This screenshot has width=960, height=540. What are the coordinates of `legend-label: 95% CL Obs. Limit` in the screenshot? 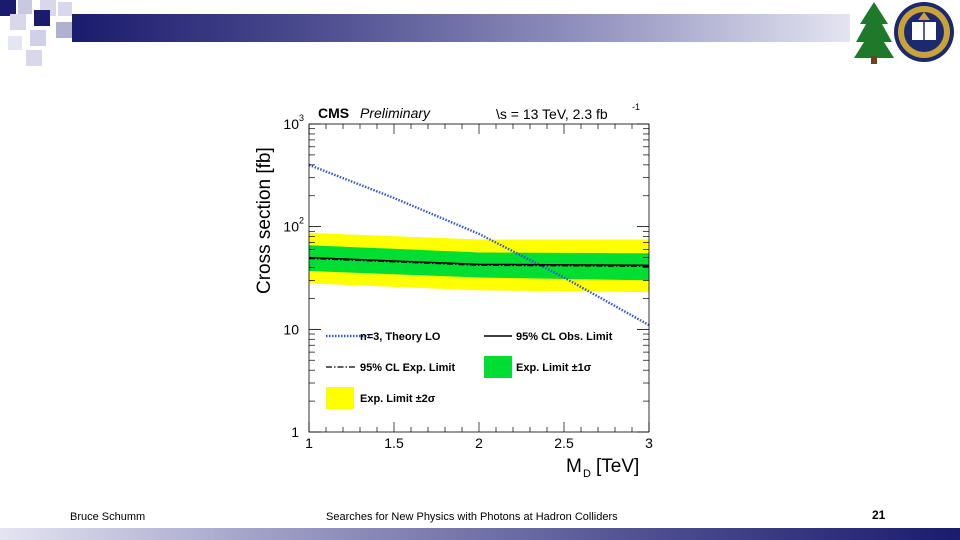 It's located at (564, 337).